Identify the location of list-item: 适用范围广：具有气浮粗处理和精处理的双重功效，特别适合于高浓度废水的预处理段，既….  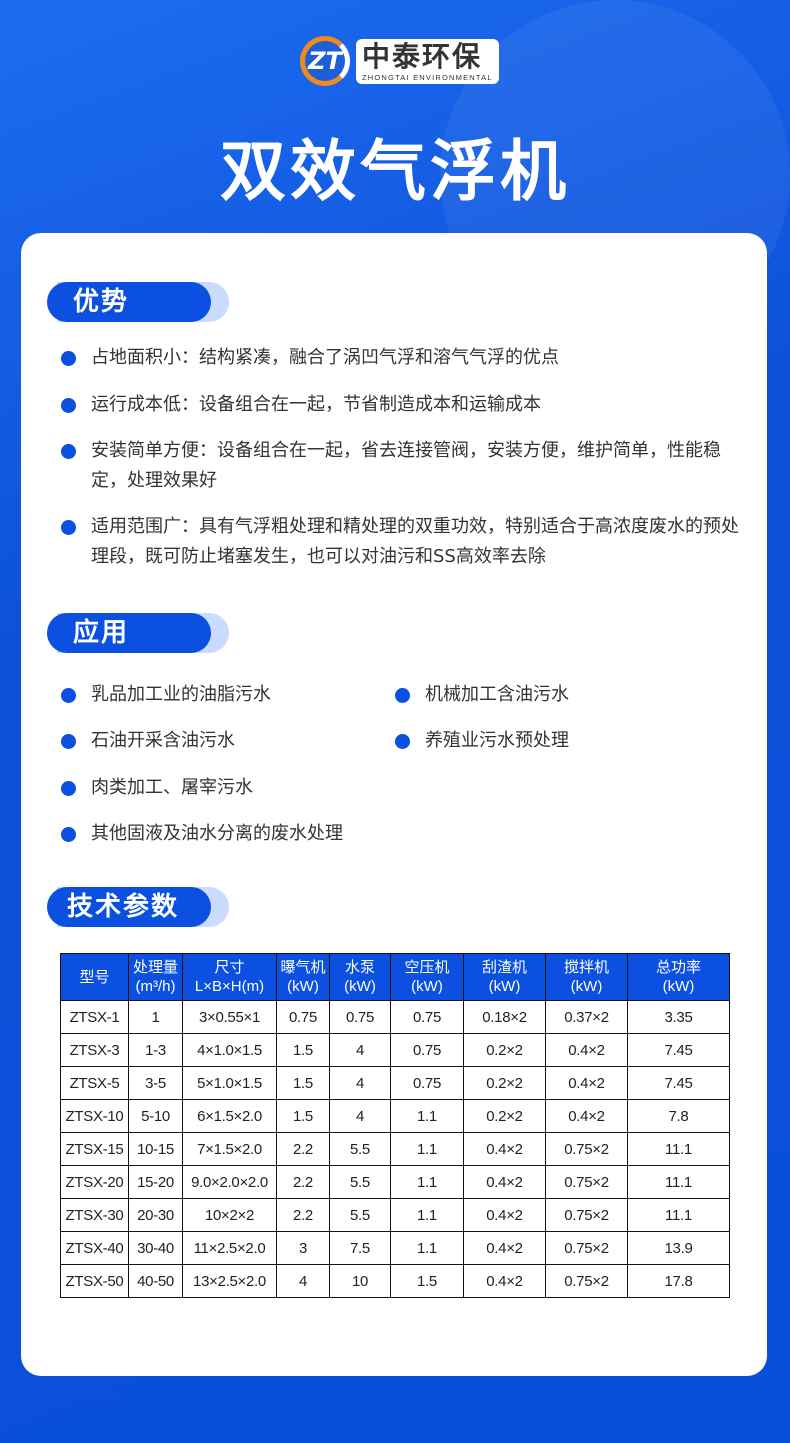
(401, 542).